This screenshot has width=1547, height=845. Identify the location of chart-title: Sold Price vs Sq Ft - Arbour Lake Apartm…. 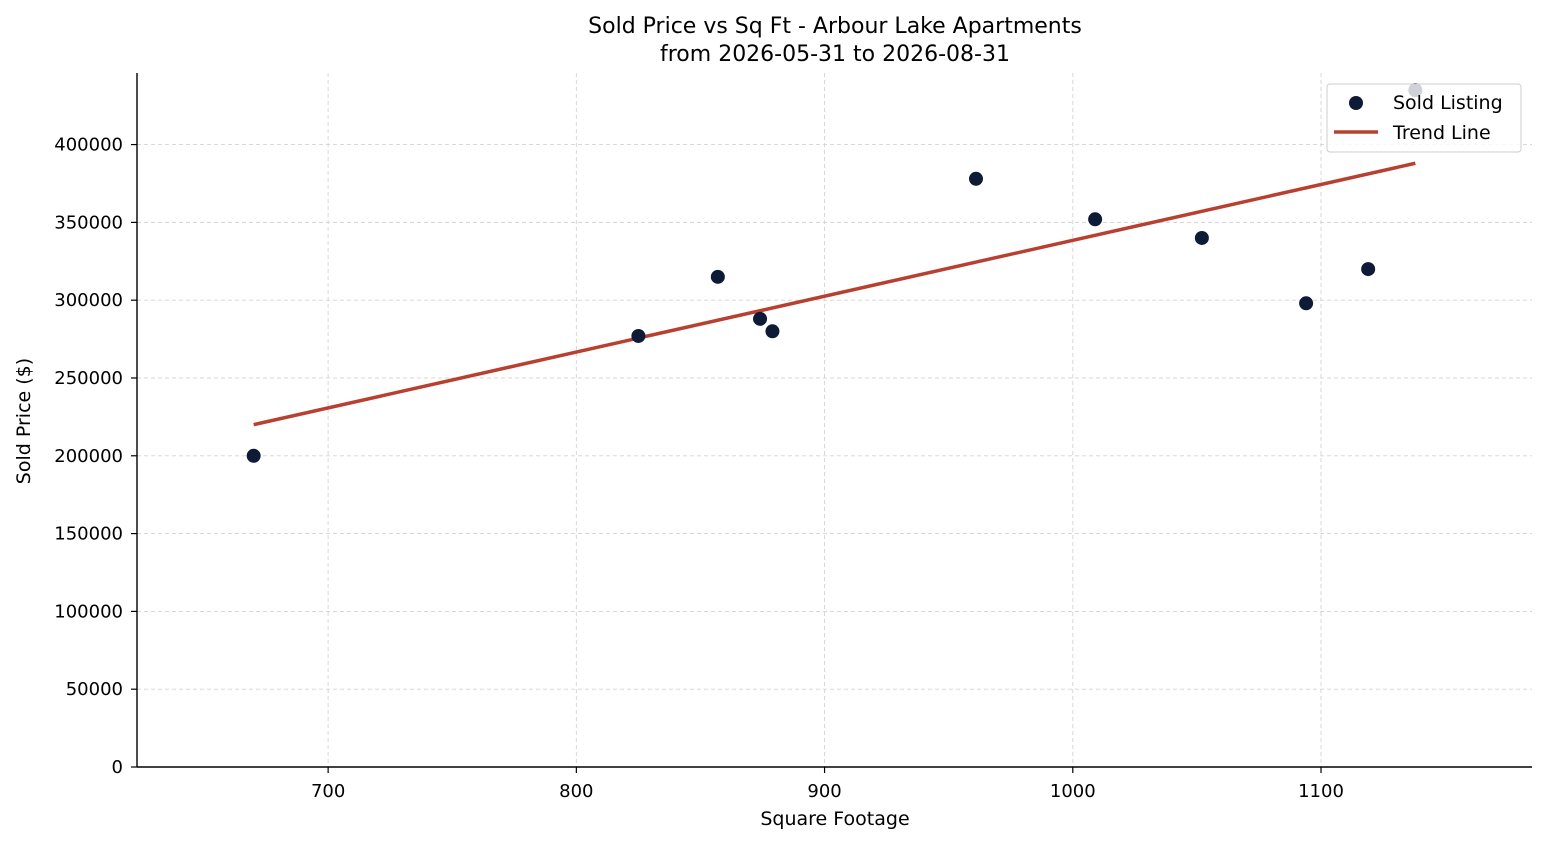
(835, 26).